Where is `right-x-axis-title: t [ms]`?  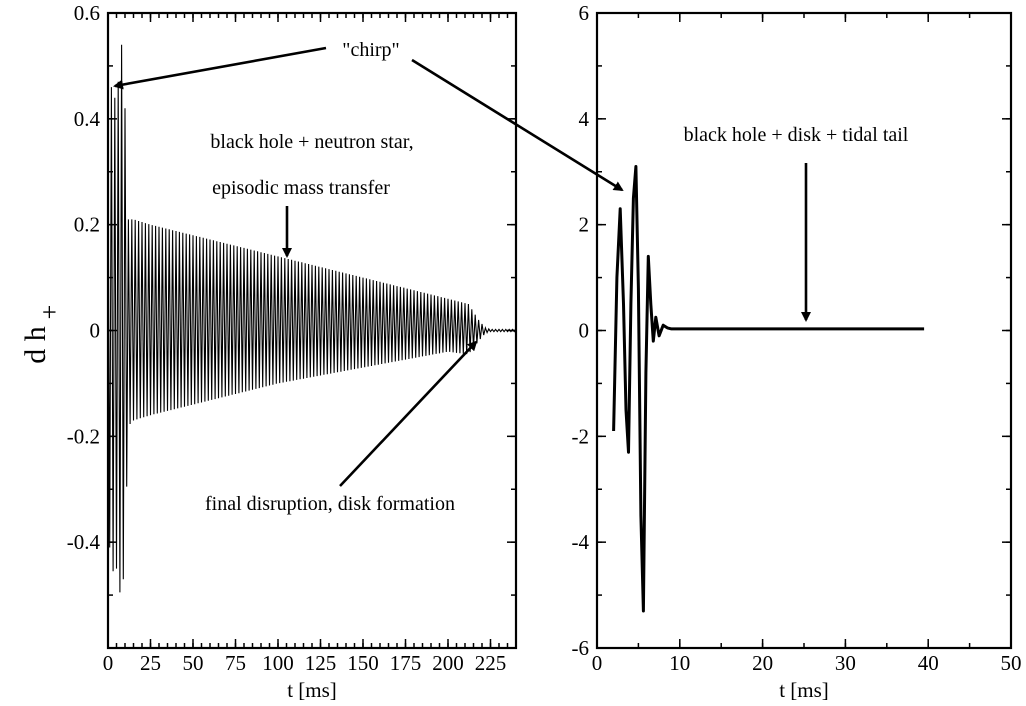 right-x-axis-title: t [ms] is located at coordinates (804, 690).